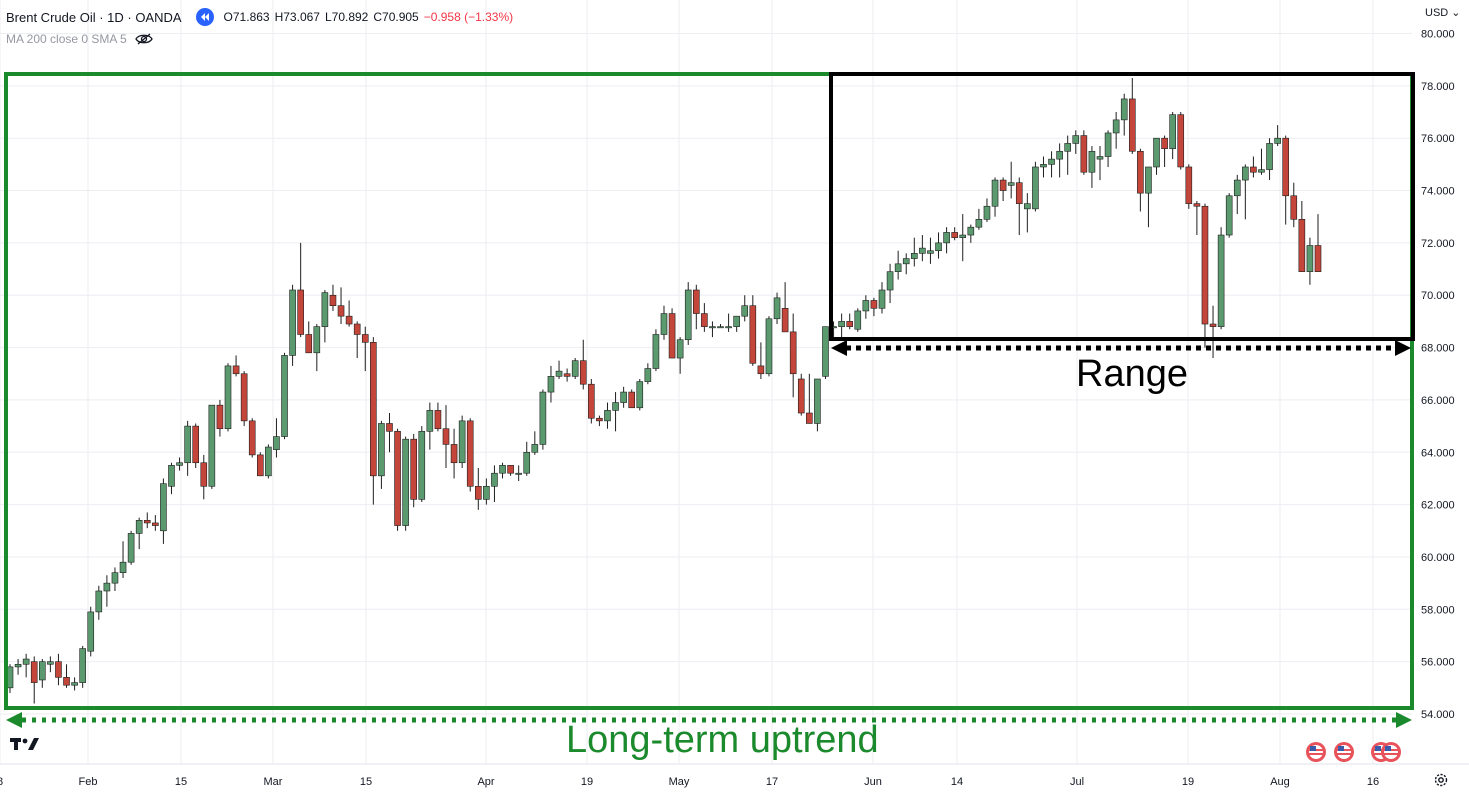 This screenshot has width=1469, height=795. I want to click on tradingview-logo-icon, so click(25, 746).